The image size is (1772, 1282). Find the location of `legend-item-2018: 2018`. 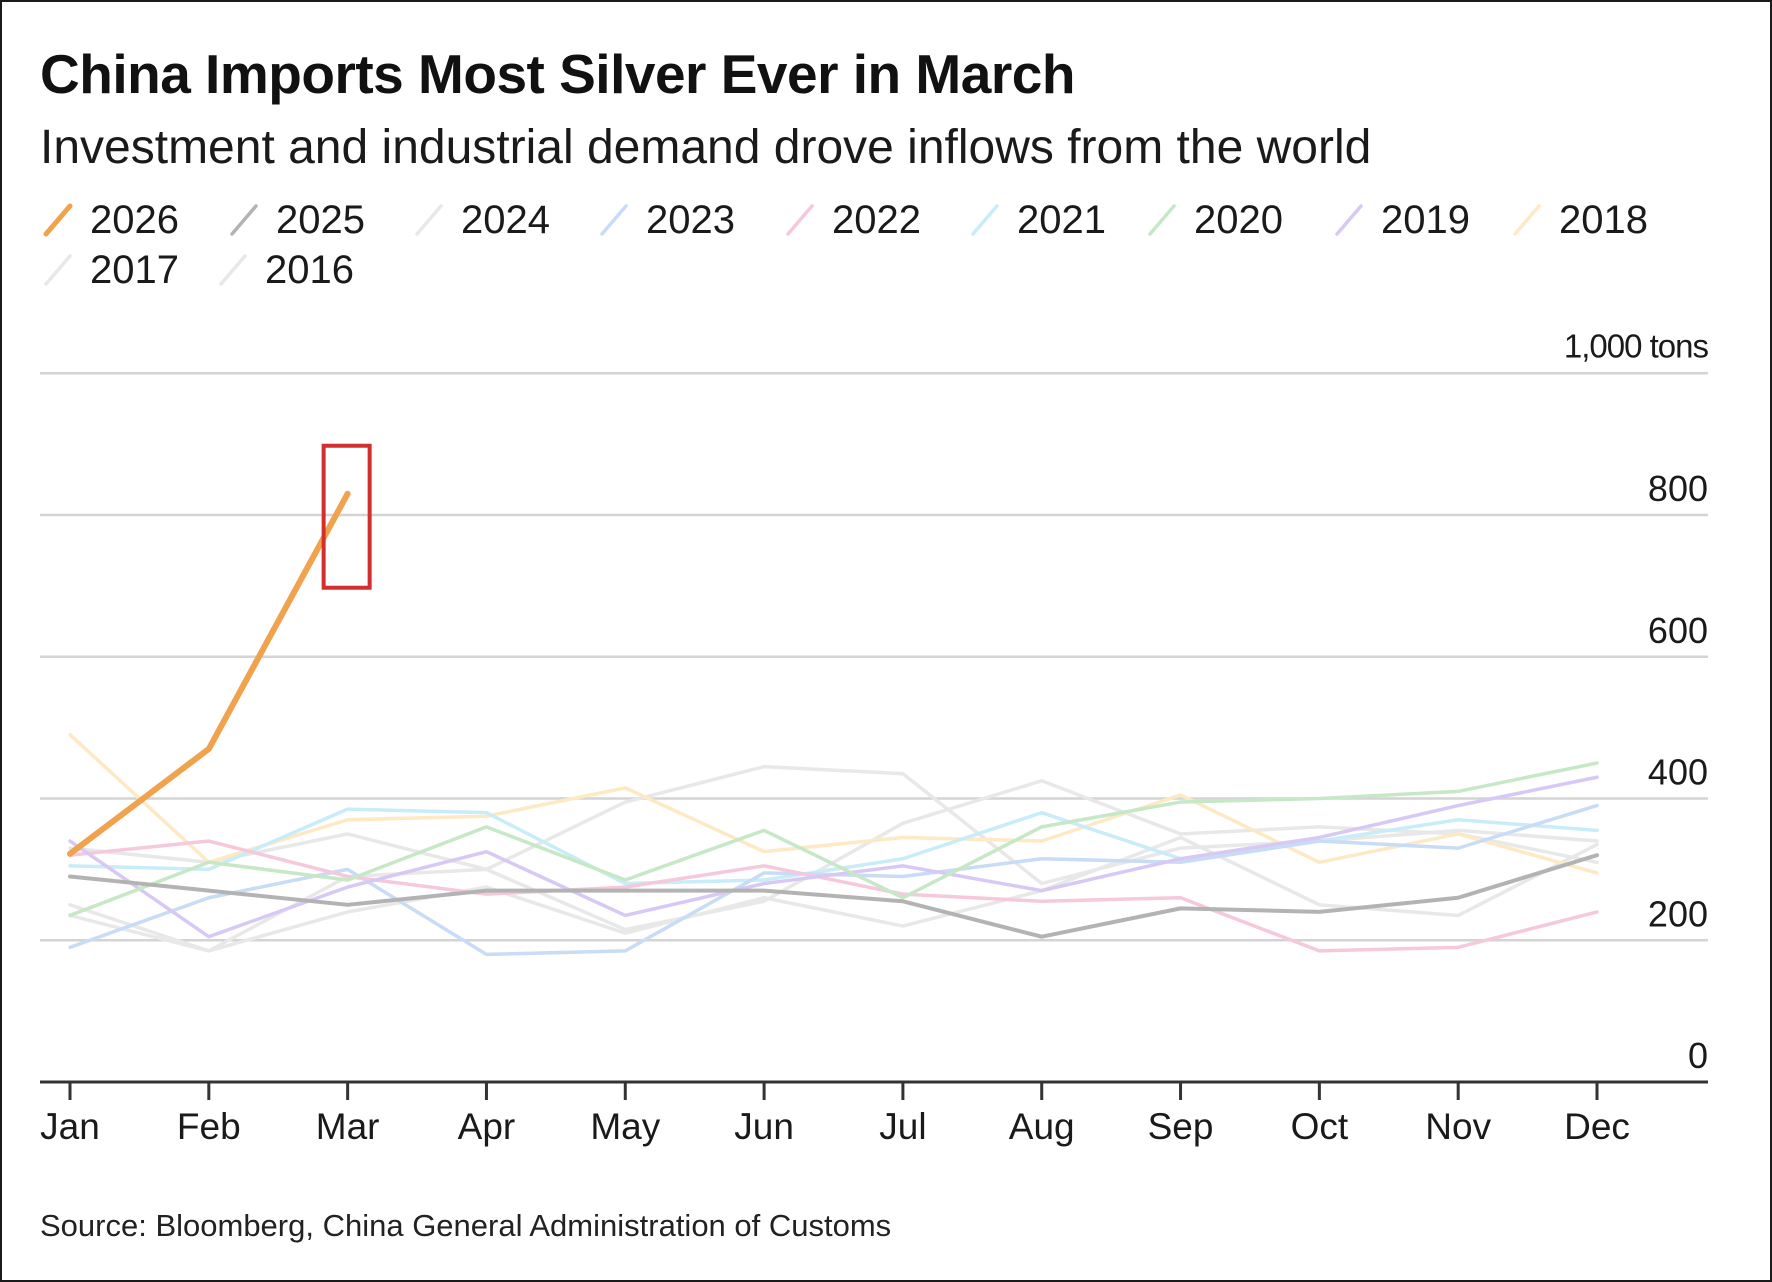

legend-item-2018: 2018 is located at coordinates (1578, 220).